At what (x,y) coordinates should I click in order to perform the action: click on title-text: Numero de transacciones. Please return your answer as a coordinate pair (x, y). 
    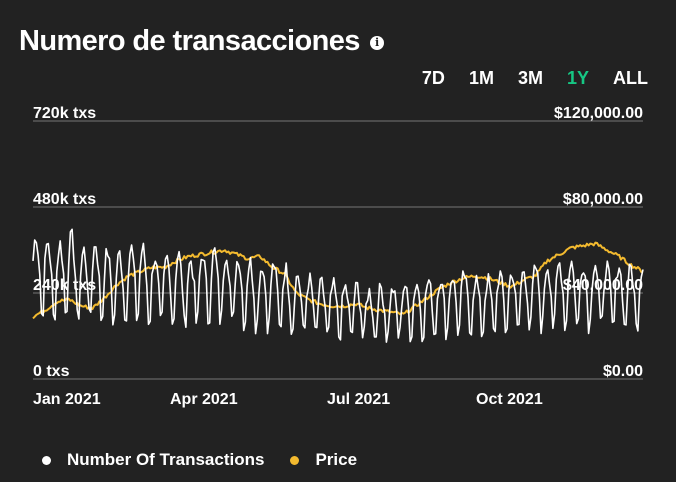
    Looking at the image, I should click on (189, 41).